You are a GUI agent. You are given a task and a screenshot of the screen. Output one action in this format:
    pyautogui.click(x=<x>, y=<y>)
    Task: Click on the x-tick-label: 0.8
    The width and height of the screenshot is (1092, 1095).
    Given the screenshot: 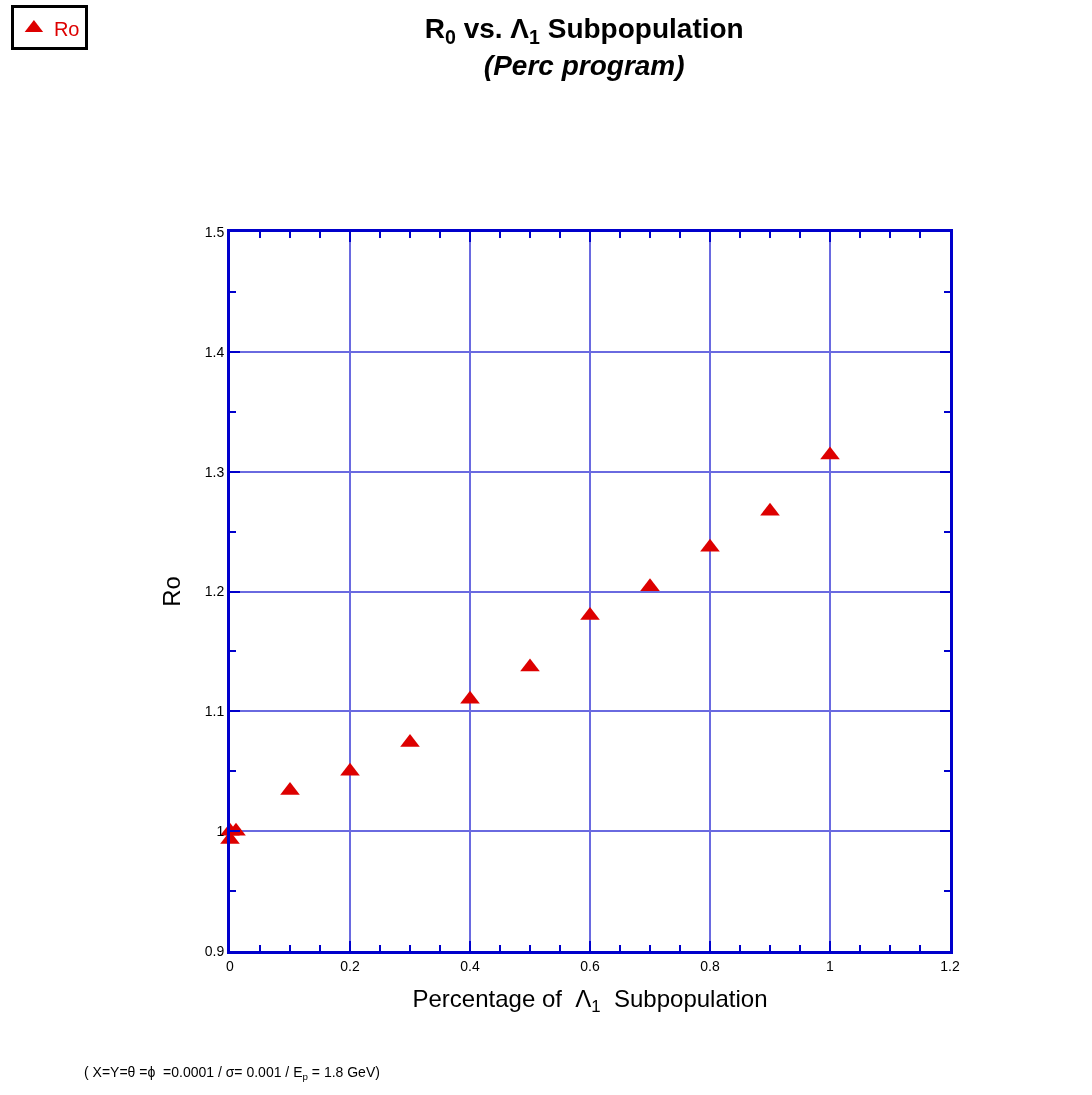 What is the action you would take?
    pyautogui.click(x=710, y=965)
    